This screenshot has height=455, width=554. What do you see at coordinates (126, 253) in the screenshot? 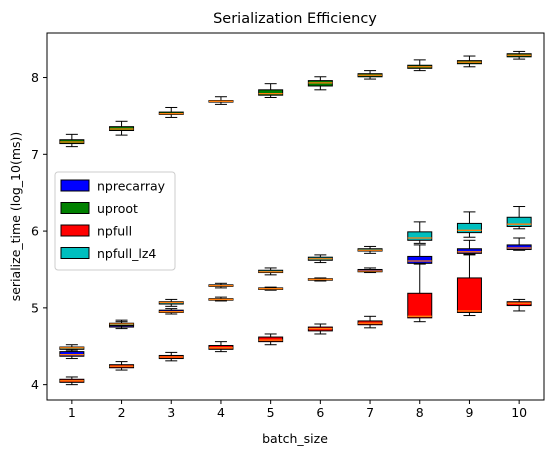
I see `legend-label: npfull_lz4` at bounding box center [126, 253].